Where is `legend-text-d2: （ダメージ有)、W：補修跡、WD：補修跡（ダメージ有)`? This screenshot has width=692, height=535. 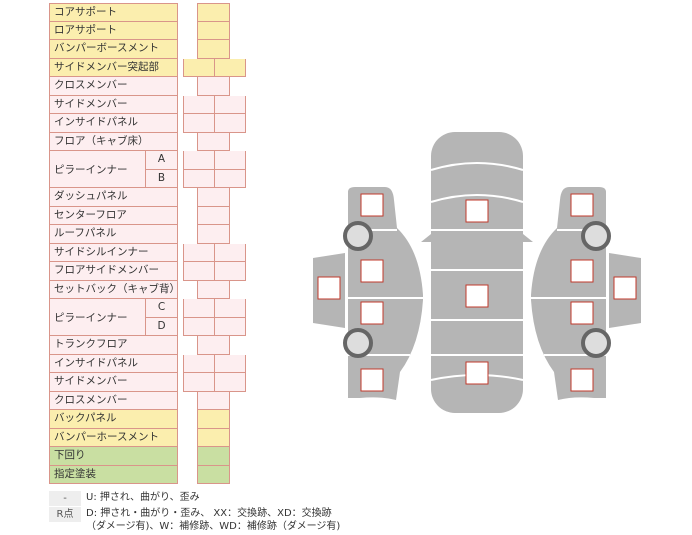
legend-text-d2: （ダメージ有)、W：補修跡、WD：補修跡（ダメージ有) is located at coordinates (213, 526).